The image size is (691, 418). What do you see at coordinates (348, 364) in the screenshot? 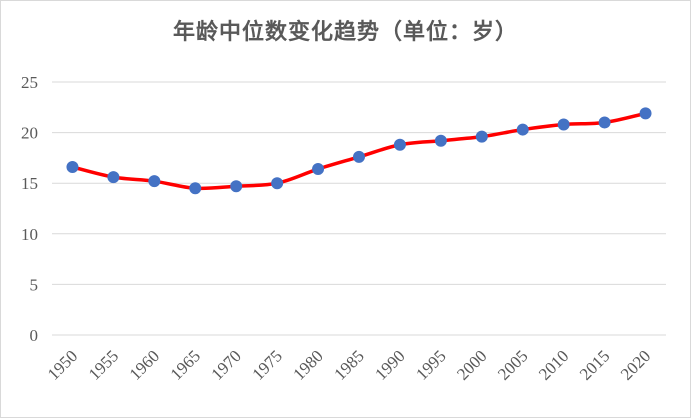
I see `x-tick-label: 1985` at bounding box center [348, 364].